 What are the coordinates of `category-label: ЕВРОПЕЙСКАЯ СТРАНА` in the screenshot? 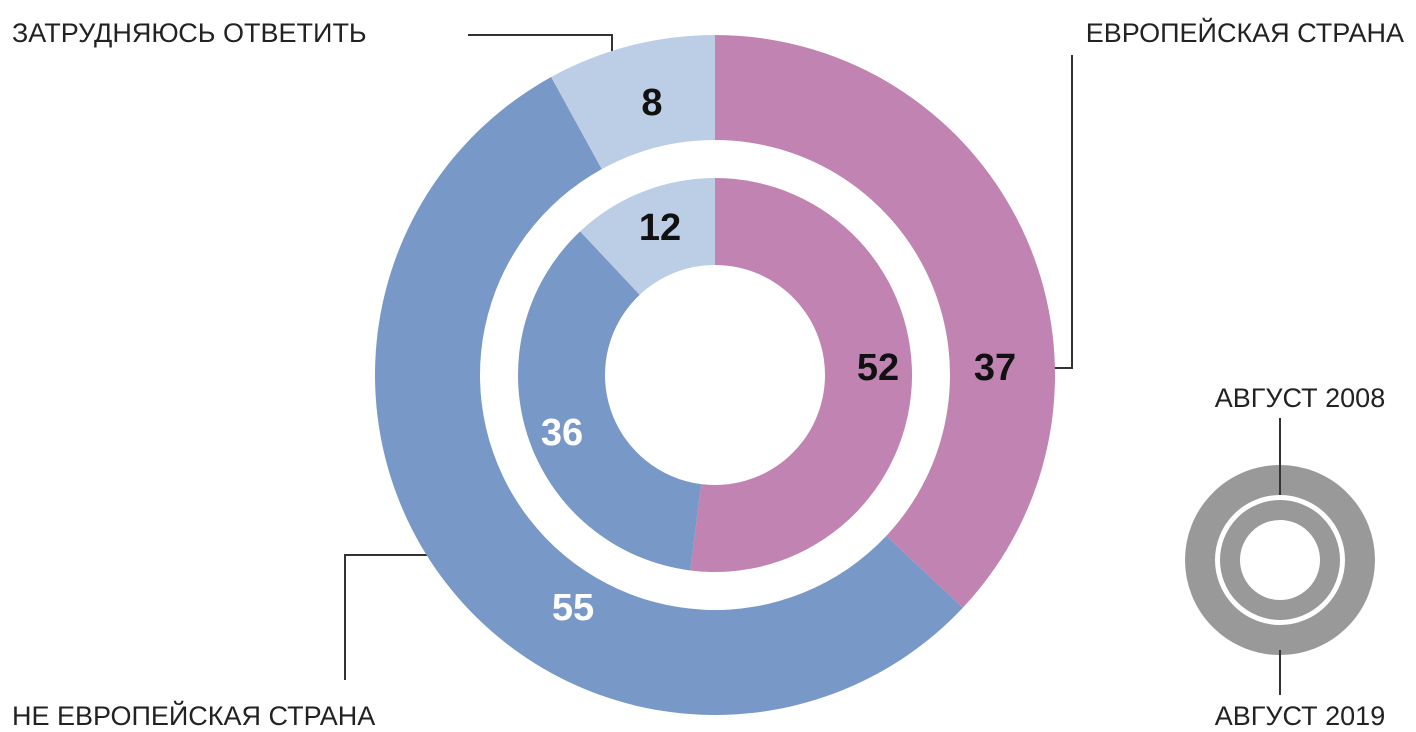 It's located at (1245, 32).